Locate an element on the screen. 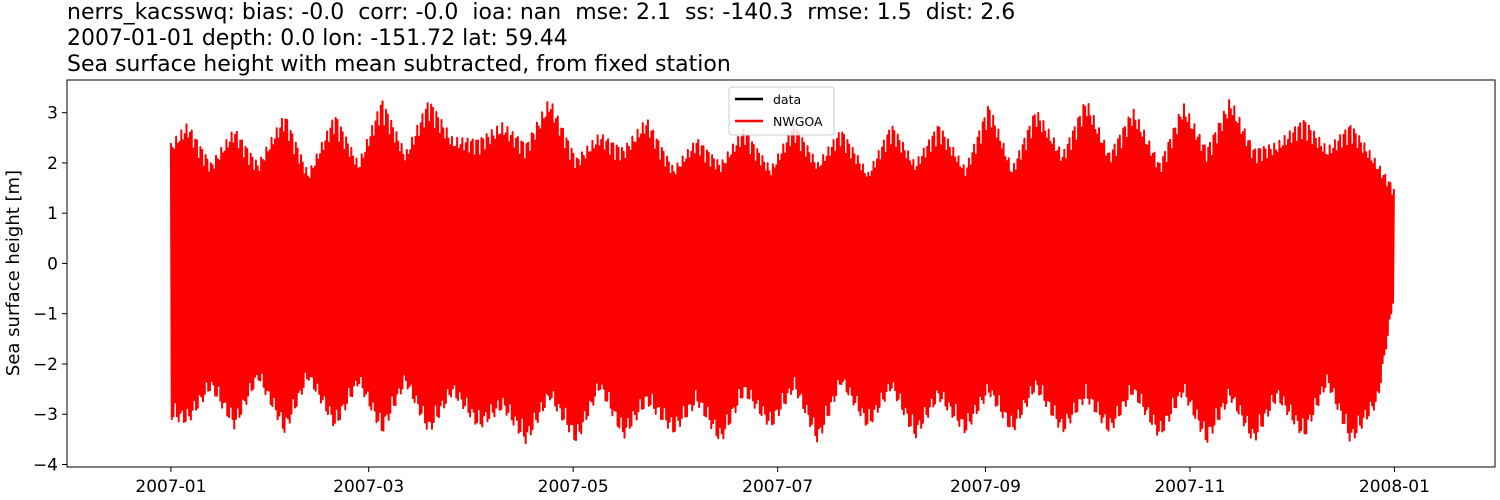  legend-label: NWGOA is located at coordinates (798, 121).